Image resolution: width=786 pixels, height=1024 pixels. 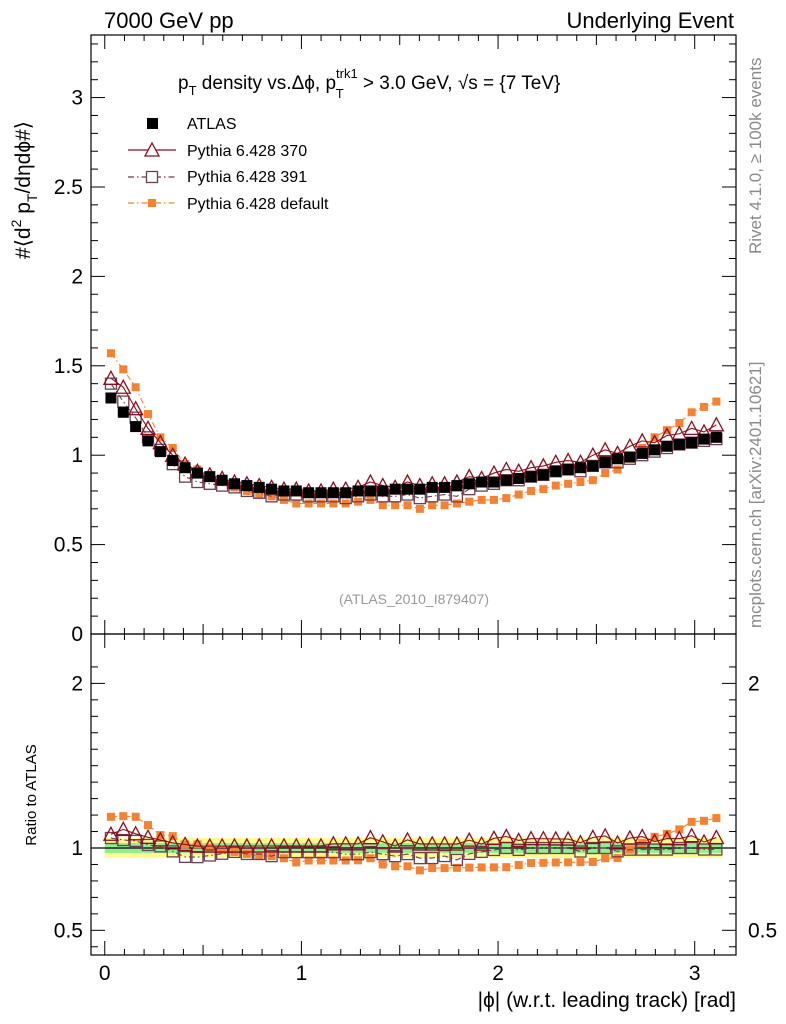 What do you see at coordinates (77, 455) in the screenshot?
I see `main-y-tick-label: 1` at bounding box center [77, 455].